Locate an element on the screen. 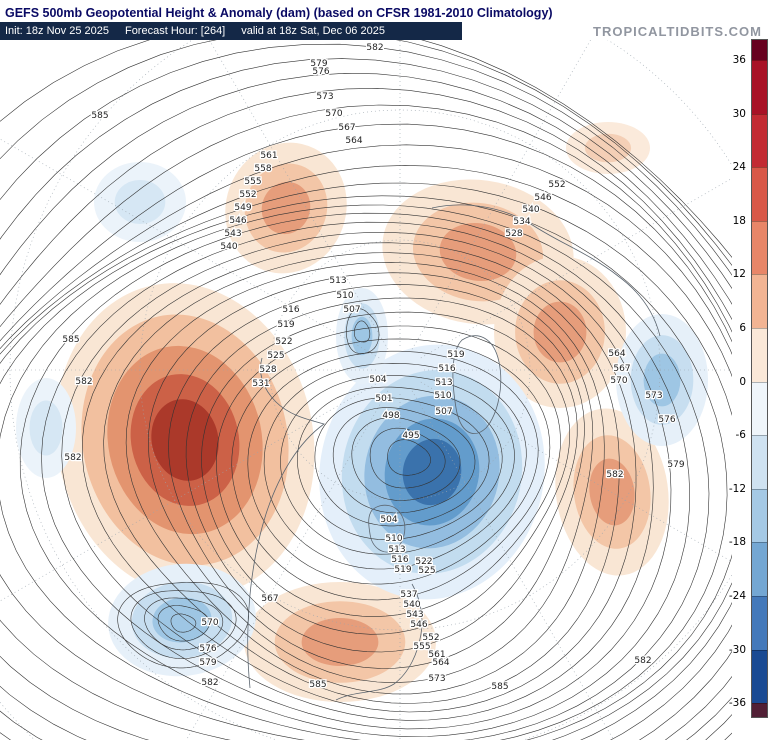  contour-label: 561 is located at coordinates (436, 655).